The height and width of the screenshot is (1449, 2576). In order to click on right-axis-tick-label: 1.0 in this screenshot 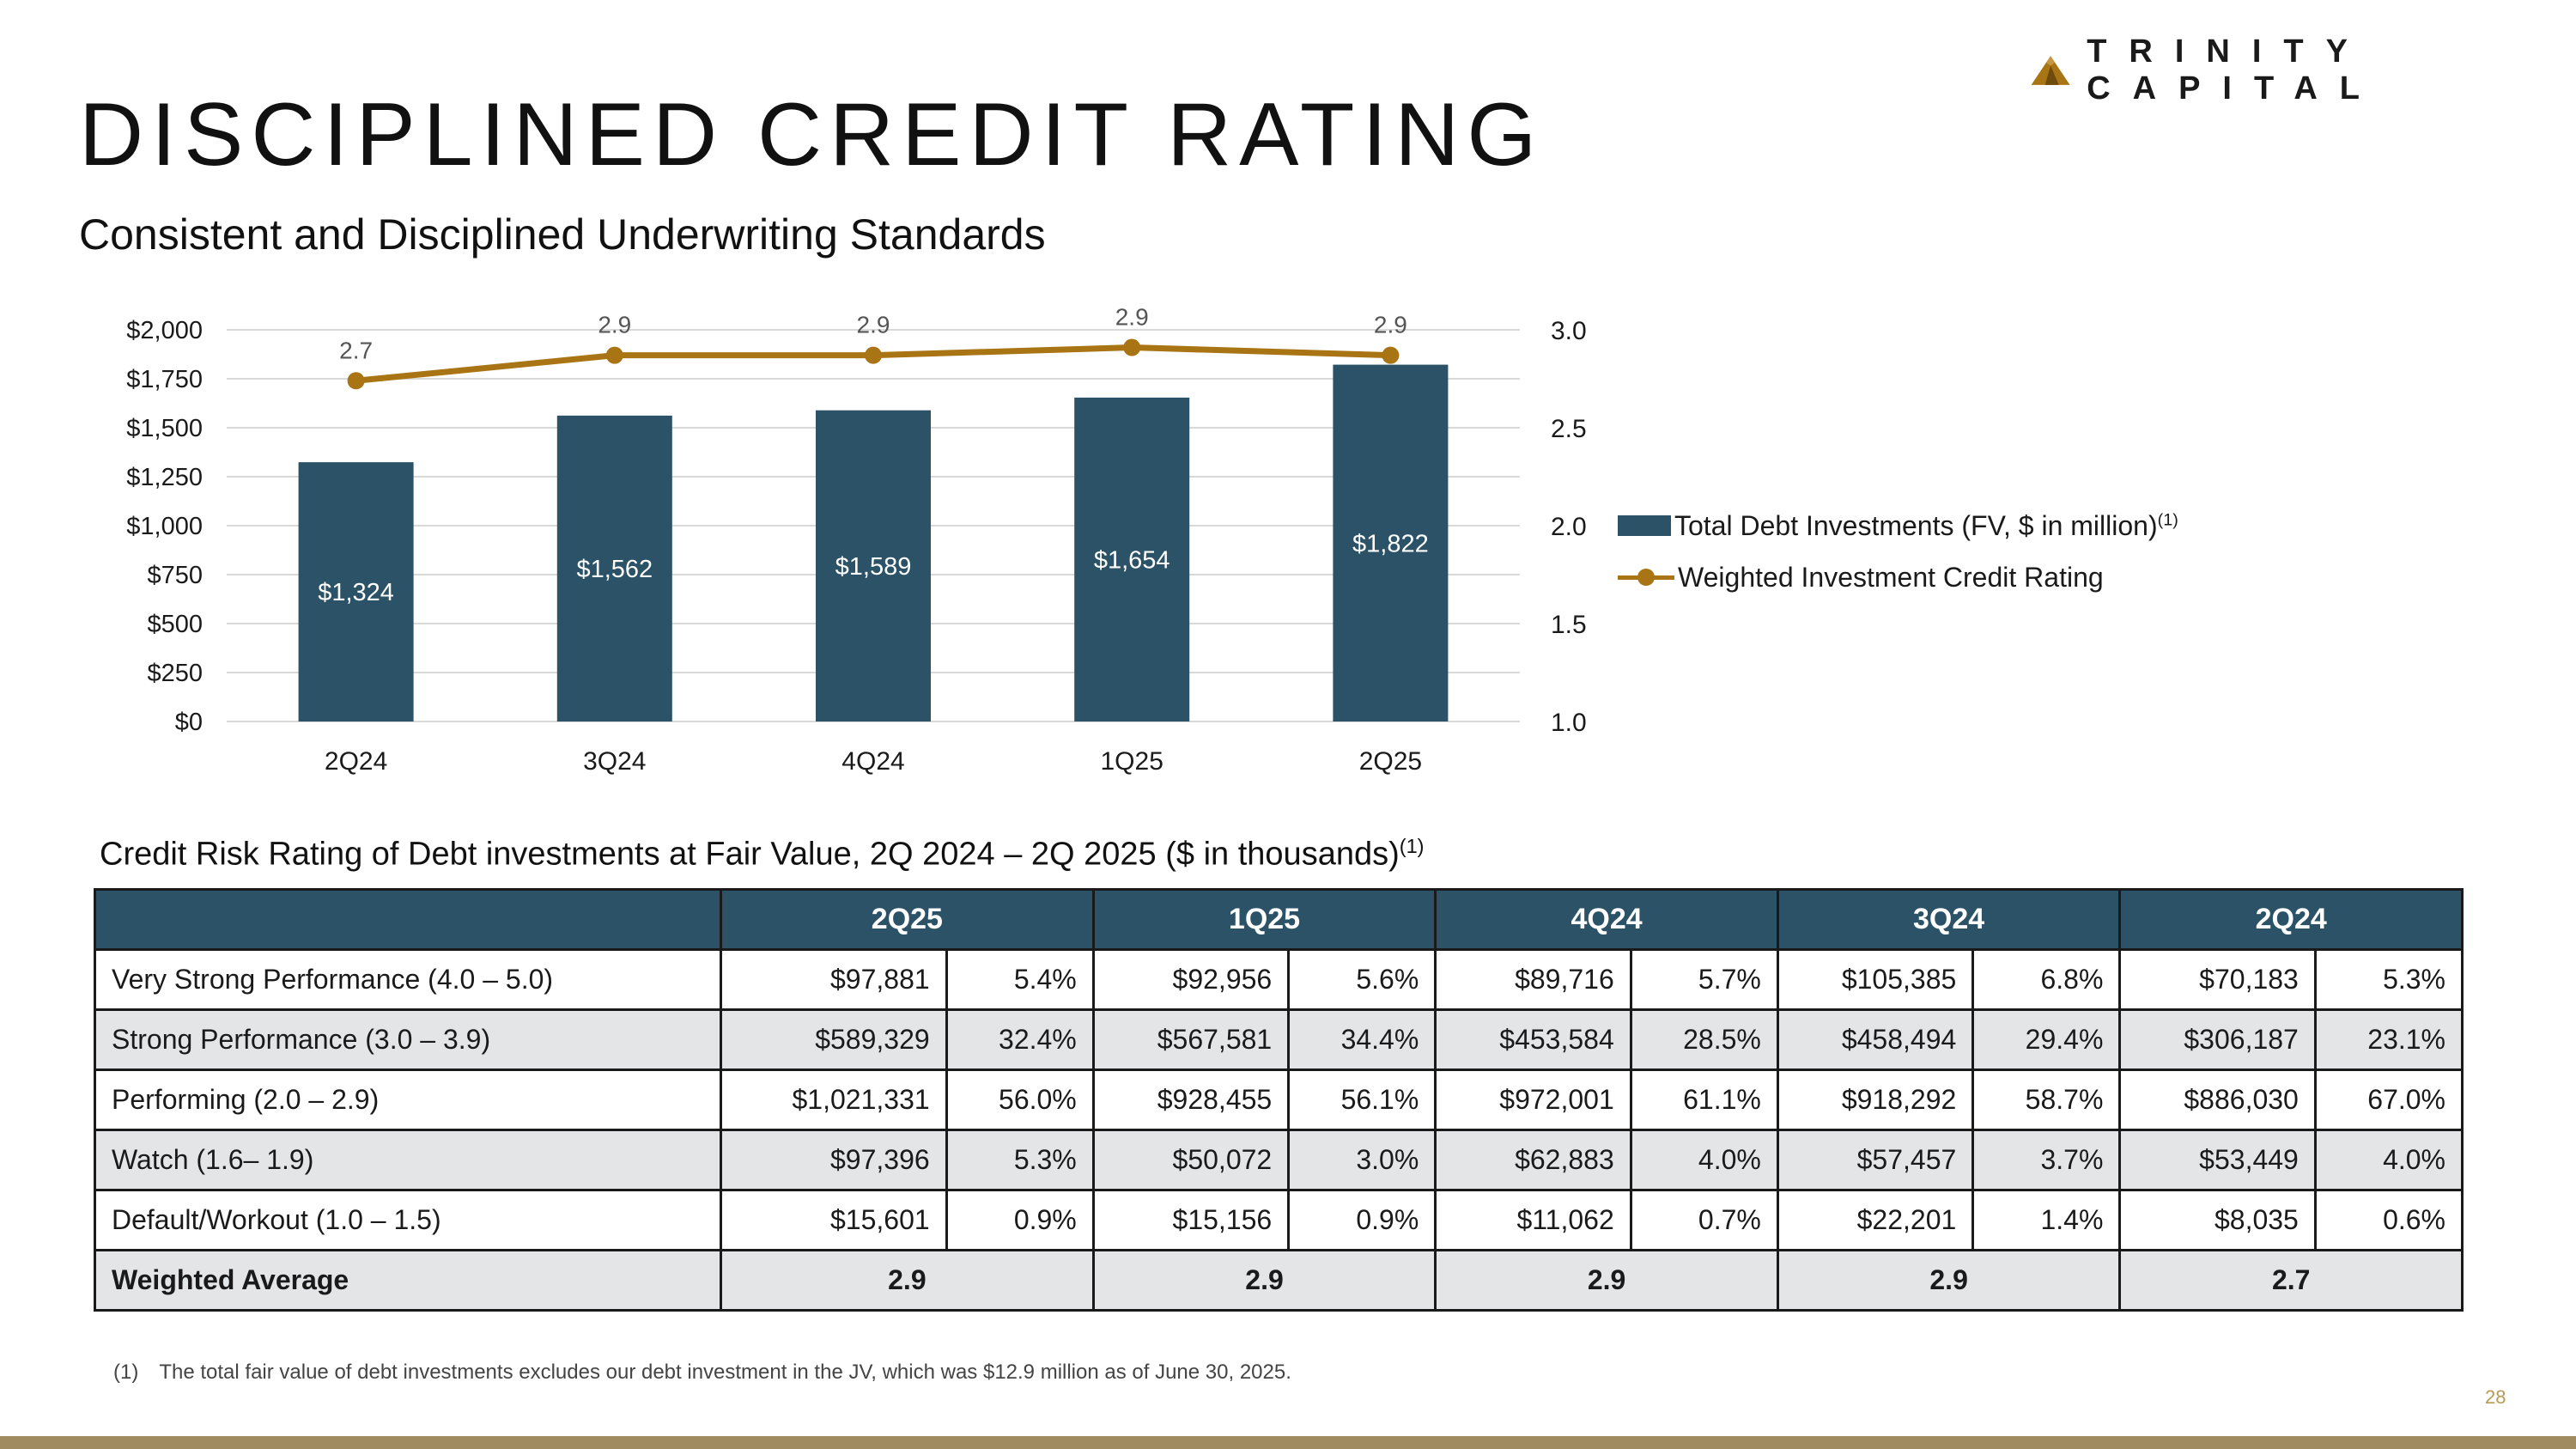, I will do `click(1569, 723)`.